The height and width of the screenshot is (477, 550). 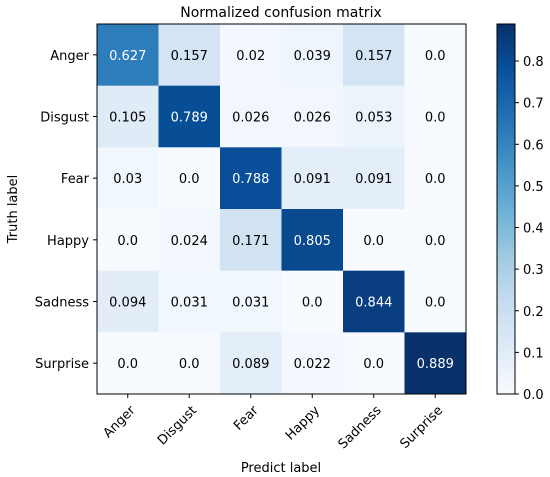 What do you see at coordinates (69, 56) in the screenshot?
I see `y-tick-label: Anger` at bounding box center [69, 56].